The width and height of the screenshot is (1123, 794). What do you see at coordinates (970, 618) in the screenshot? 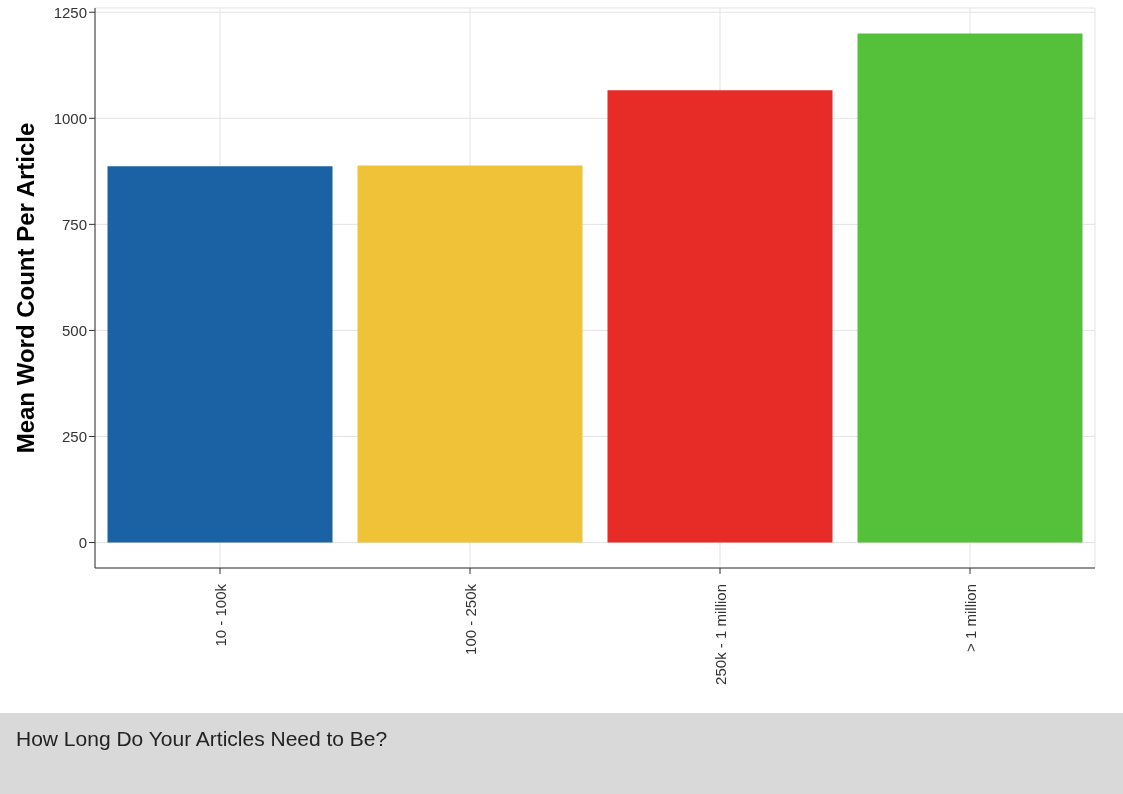
I see `x-tick-label: > 1 million` at bounding box center [970, 618].